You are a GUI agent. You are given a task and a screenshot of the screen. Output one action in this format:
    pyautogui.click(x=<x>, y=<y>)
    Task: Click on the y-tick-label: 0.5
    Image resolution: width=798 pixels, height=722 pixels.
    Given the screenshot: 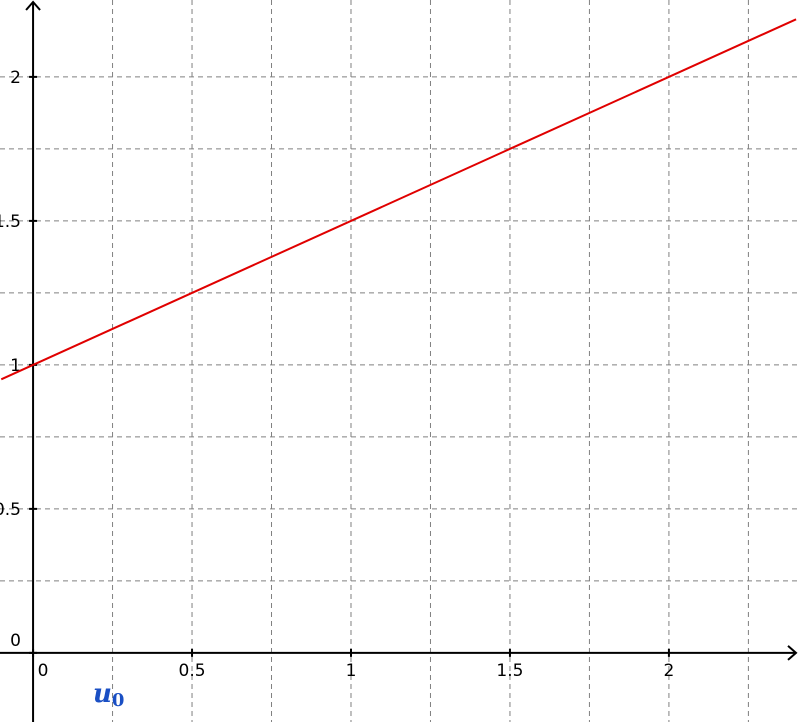 What is the action you would take?
    pyautogui.click(x=10, y=510)
    